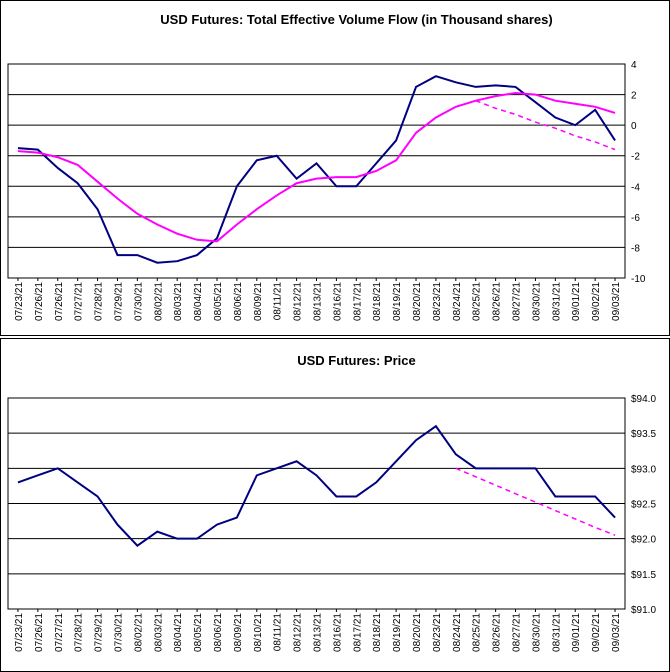  I want to click on y-tick-label: $92.0, so click(643, 540).